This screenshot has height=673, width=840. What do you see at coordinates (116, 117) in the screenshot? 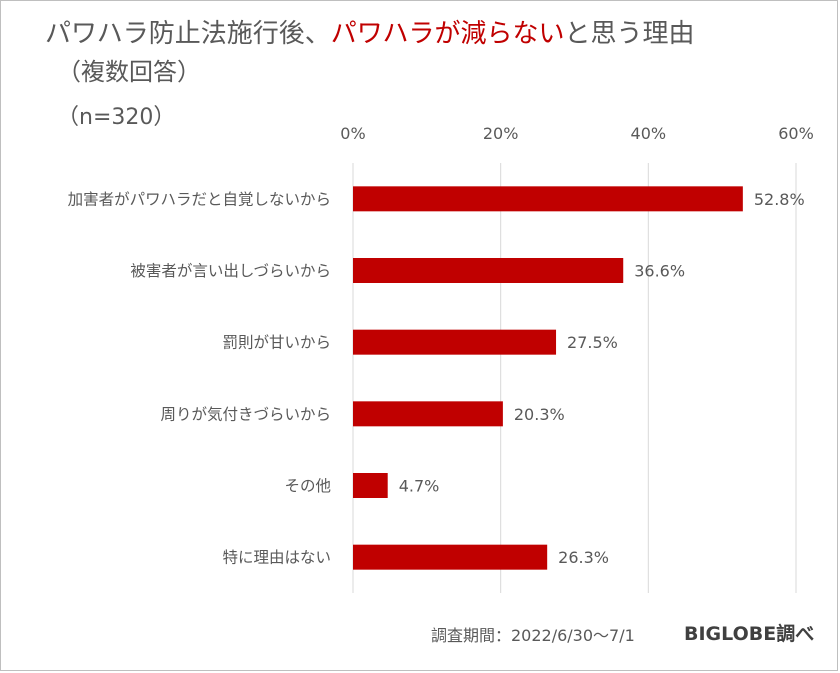
I see `sample-size: （n=320）` at bounding box center [116, 117].